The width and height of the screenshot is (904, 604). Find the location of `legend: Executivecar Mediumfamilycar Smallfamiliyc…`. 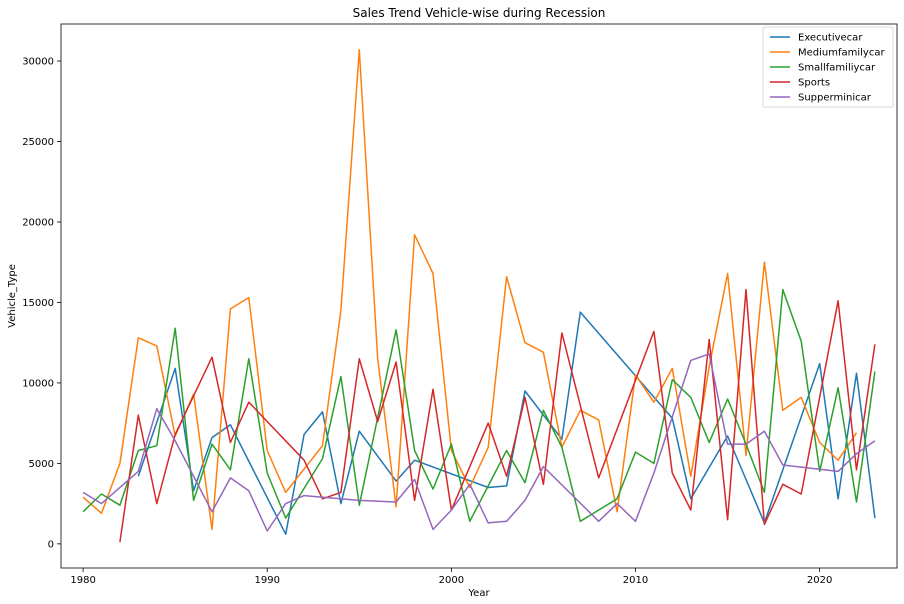

legend: Executivecar Mediumfamilycar Smallfamiliyc… is located at coordinates (828, 67).